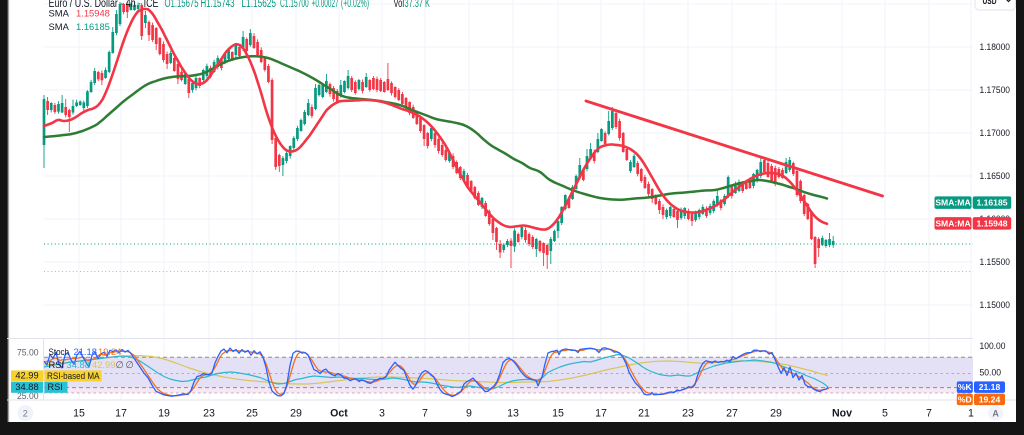 The width and height of the screenshot is (1024, 435). Describe the element at coordinates (995, 305) in the screenshot. I see `svg-text: 1.15000` at that location.